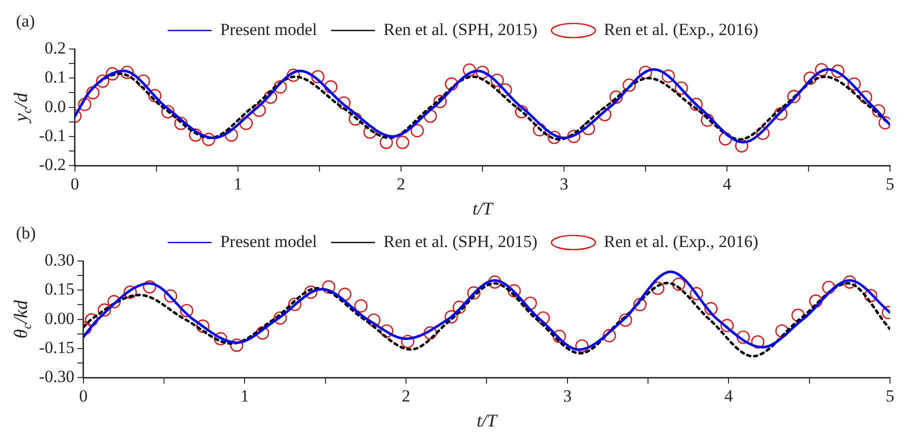 The image size is (912, 439). What do you see at coordinates (56, 347) in the screenshot?
I see `y-tick-label: -0.15` at bounding box center [56, 347].